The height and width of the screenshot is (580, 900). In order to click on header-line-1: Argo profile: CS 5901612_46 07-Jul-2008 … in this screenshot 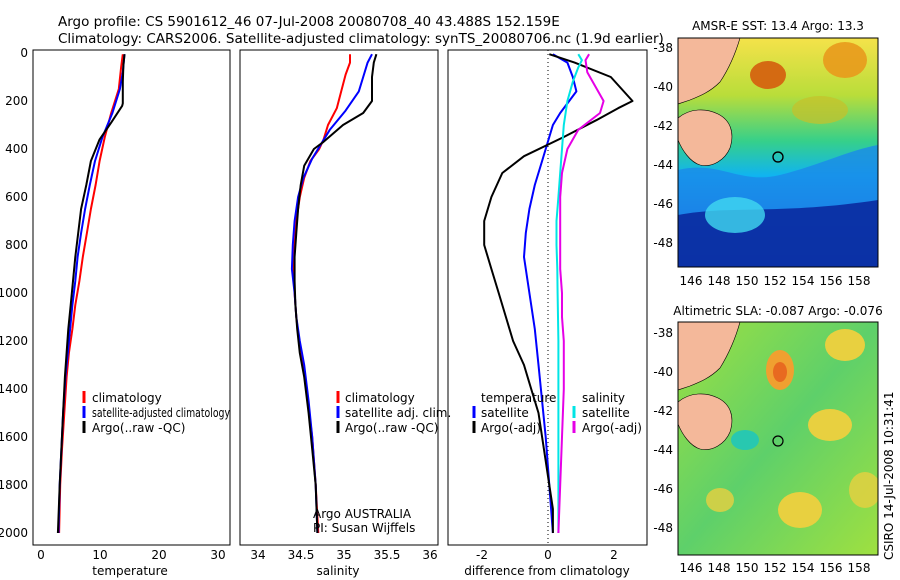, I will do `click(309, 22)`.